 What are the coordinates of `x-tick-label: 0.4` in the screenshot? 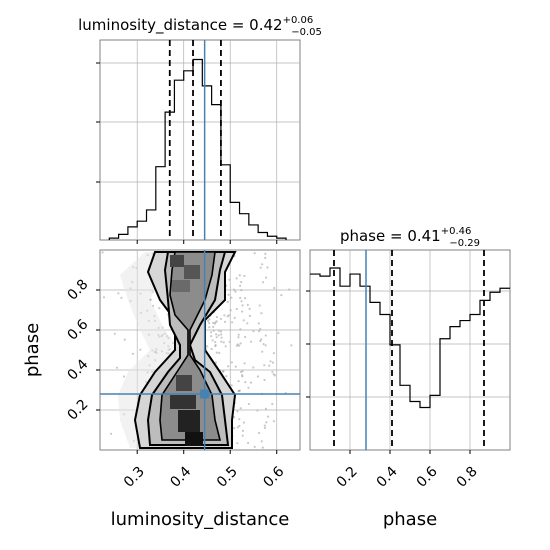 It's located at (180, 477).